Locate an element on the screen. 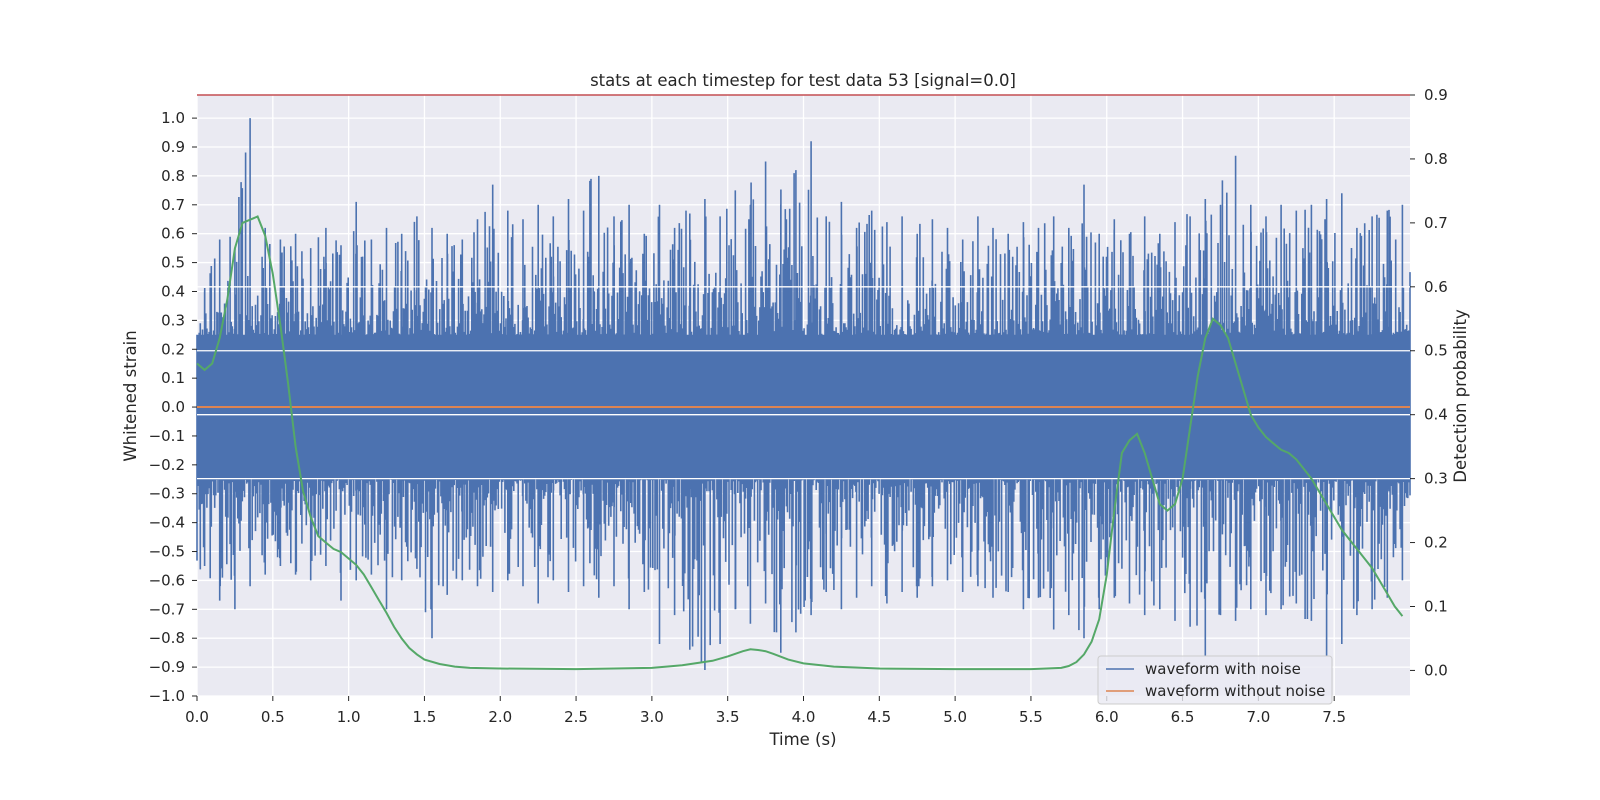  y2-axis-label: Detection probability is located at coordinates (1460, 396).